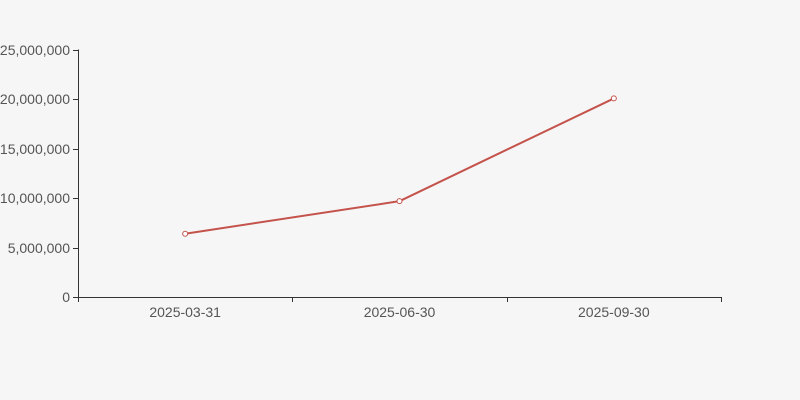 This screenshot has width=800, height=400. I want to click on y-axis-tick-label: 15,000,000, so click(35, 149).